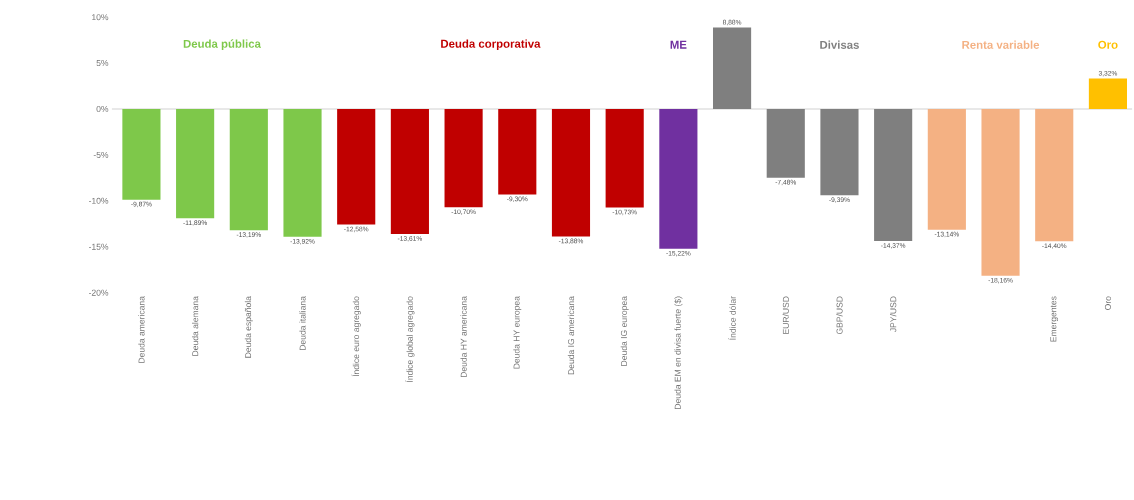 The image size is (1134, 500). I want to click on x-tick-label: Deuda EM en divisa fuerte ($), so click(678, 353).